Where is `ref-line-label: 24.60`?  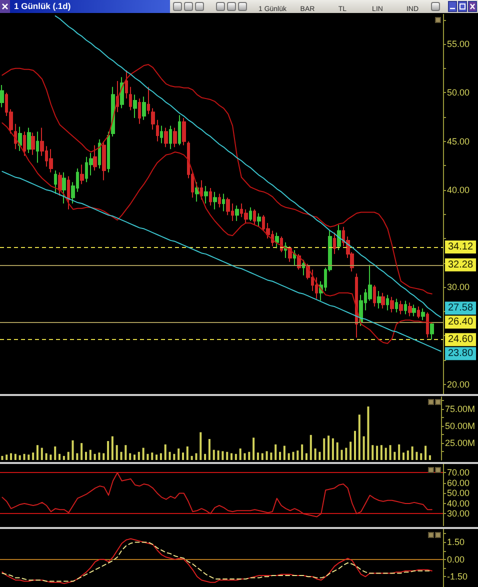 ref-line-label: 24.60 is located at coordinates (461, 340).